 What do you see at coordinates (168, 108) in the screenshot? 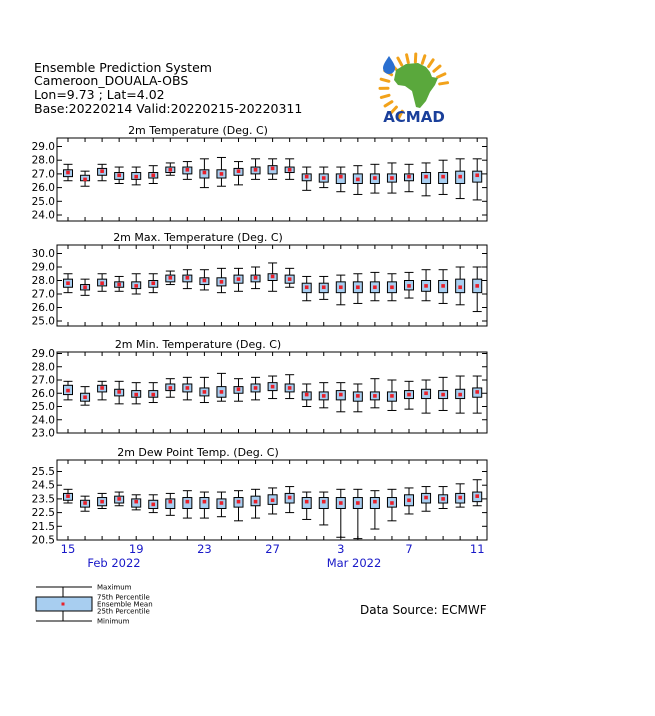
I see `header-base-valid: Base:20220214 Valid:20220215-20220311` at bounding box center [168, 108].